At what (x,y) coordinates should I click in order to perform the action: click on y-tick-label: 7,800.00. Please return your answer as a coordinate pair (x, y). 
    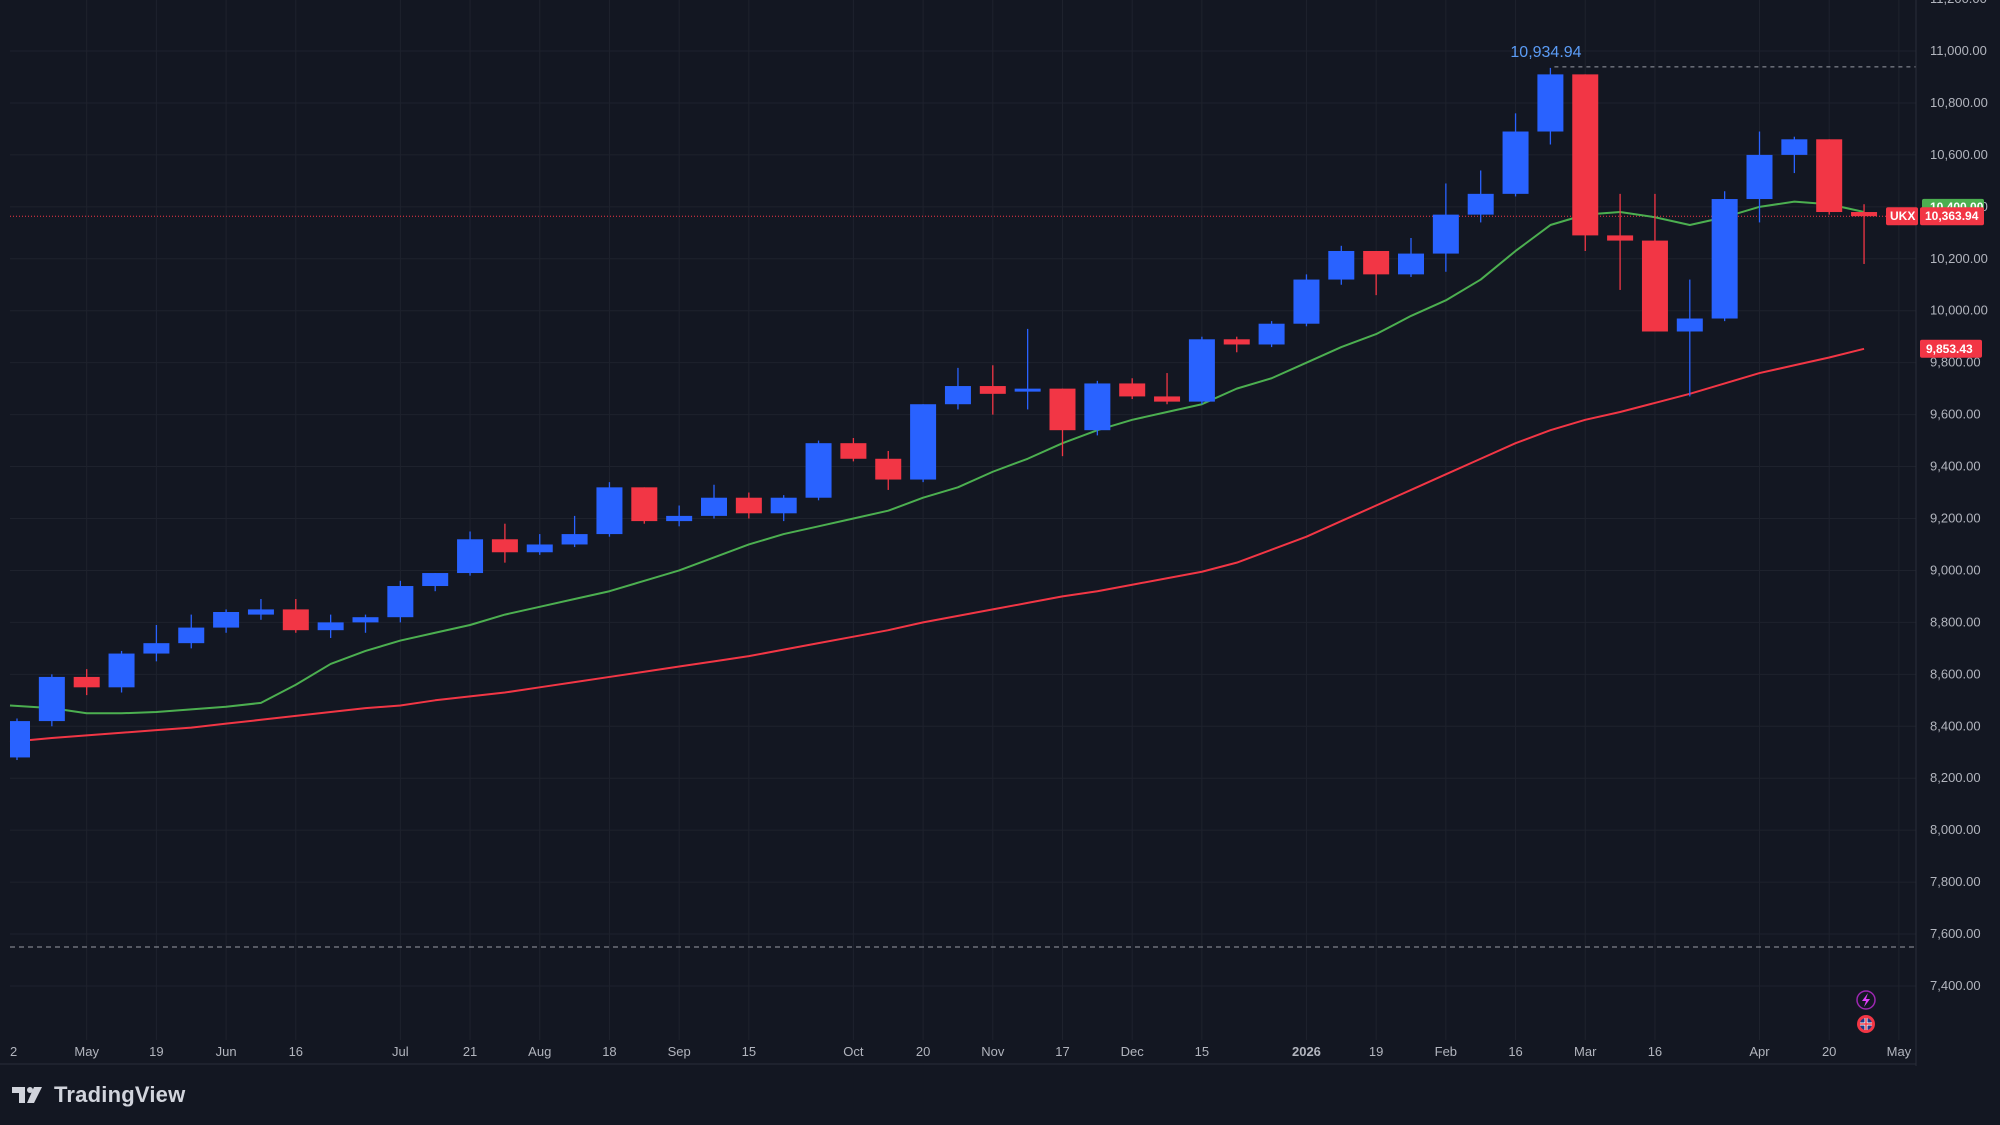
    Looking at the image, I should click on (1955, 881).